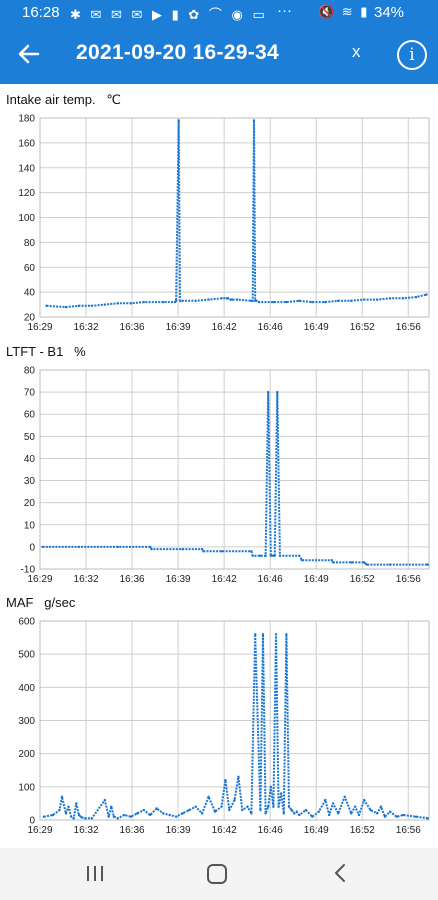 The image size is (438, 900). What do you see at coordinates (41, 12) in the screenshot?
I see `status-time: 16:28` at bounding box center [41, 12].